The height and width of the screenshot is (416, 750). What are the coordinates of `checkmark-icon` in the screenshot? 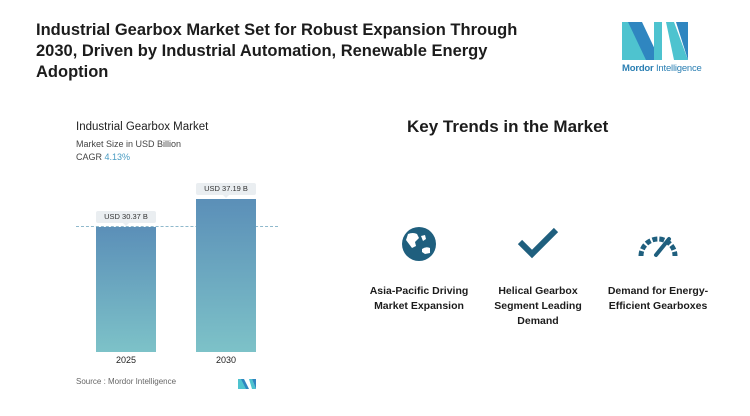 It's located at (538, 243).